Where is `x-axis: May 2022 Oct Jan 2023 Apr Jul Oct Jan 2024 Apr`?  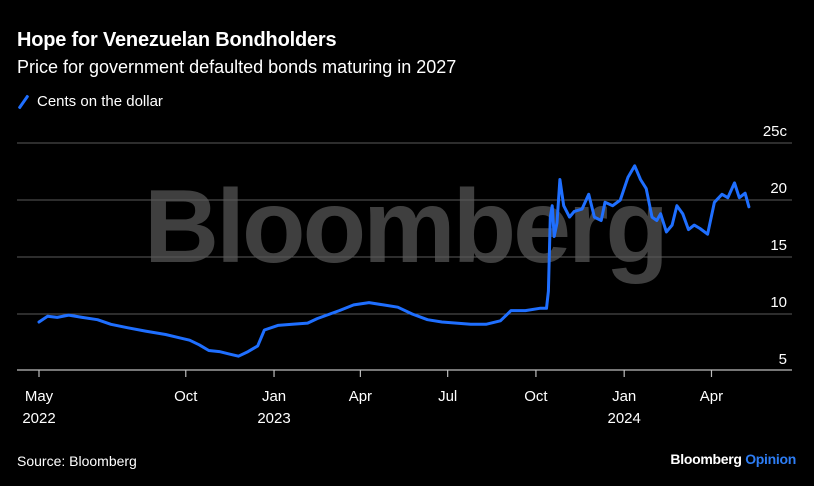 x-axis: May 2022 Oct Jan 2023 Apr Jul Oct Jan 2024 Apr is located at coordinates (404, 398).